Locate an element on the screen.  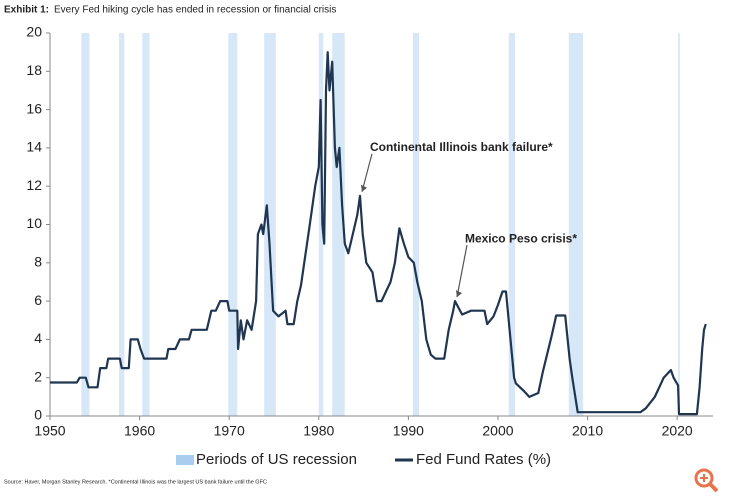
legend-label: Fed Fund Rates (%) is located at coordinates (483, 459).